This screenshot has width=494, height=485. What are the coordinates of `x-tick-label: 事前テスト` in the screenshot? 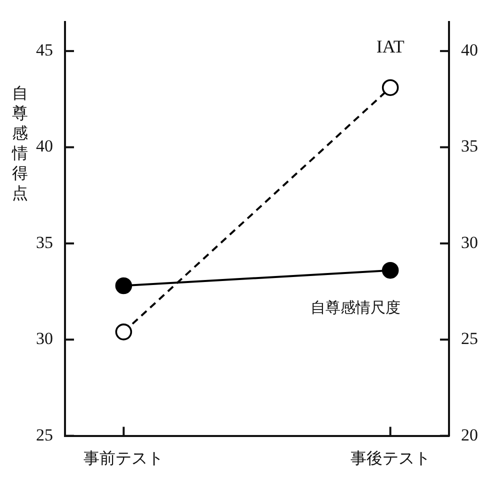 It's located at (124, 459).